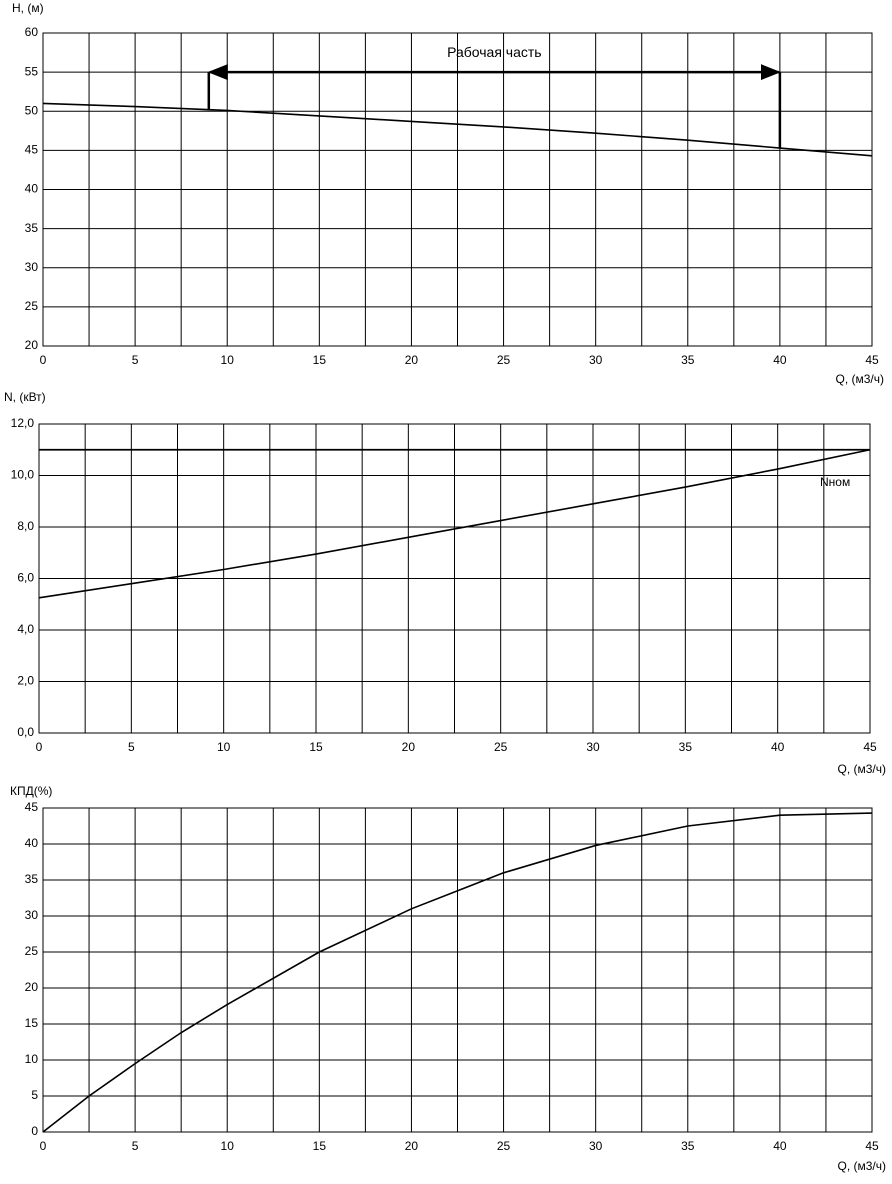 Image resolution: width=892 pixels, height=1184 pixels. What do you see at coordinates (25, 629) in the screenshot?
I see `y-tick-label: 4,0` at bounding box center [25, 629].